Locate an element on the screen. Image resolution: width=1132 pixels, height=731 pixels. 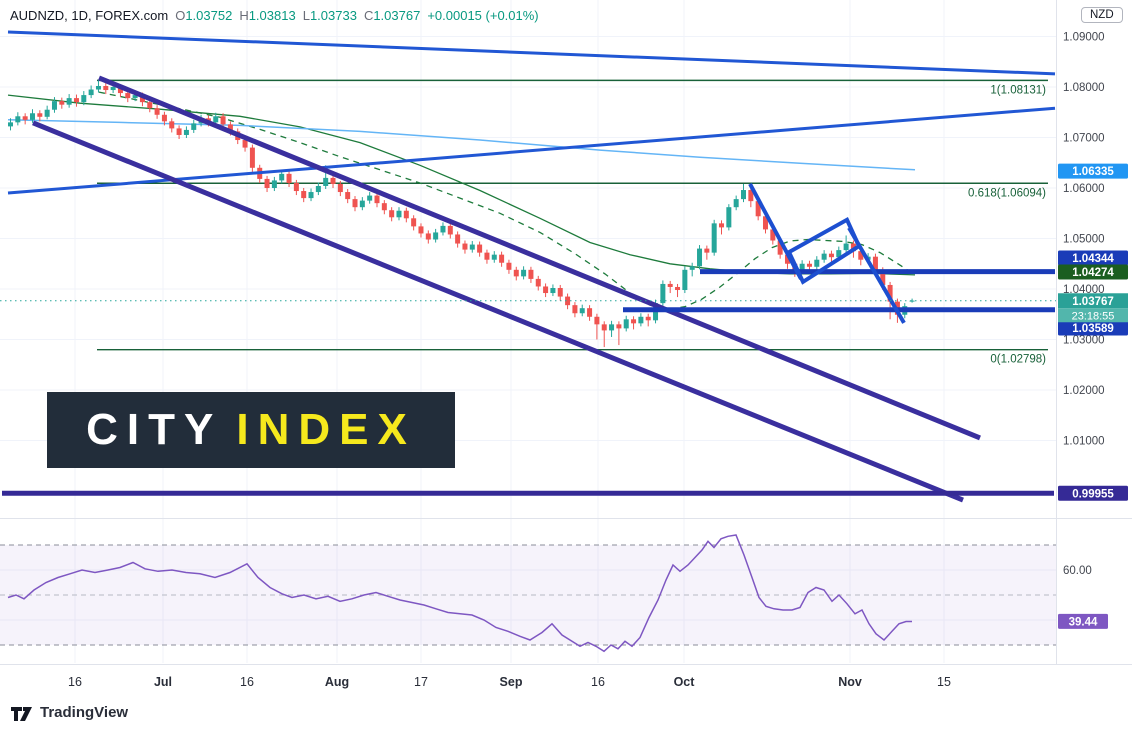
price-tick-label: 1.03000 is located at coordinates (1084, 341).